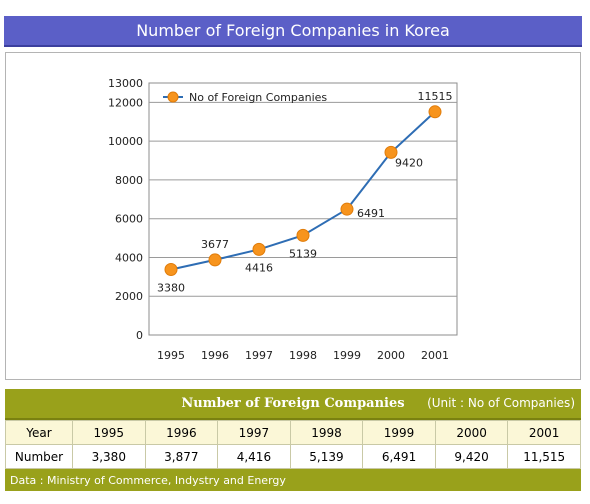 The image size is (590, 504). I want to click on data-label: 3380, so click(171, 287).